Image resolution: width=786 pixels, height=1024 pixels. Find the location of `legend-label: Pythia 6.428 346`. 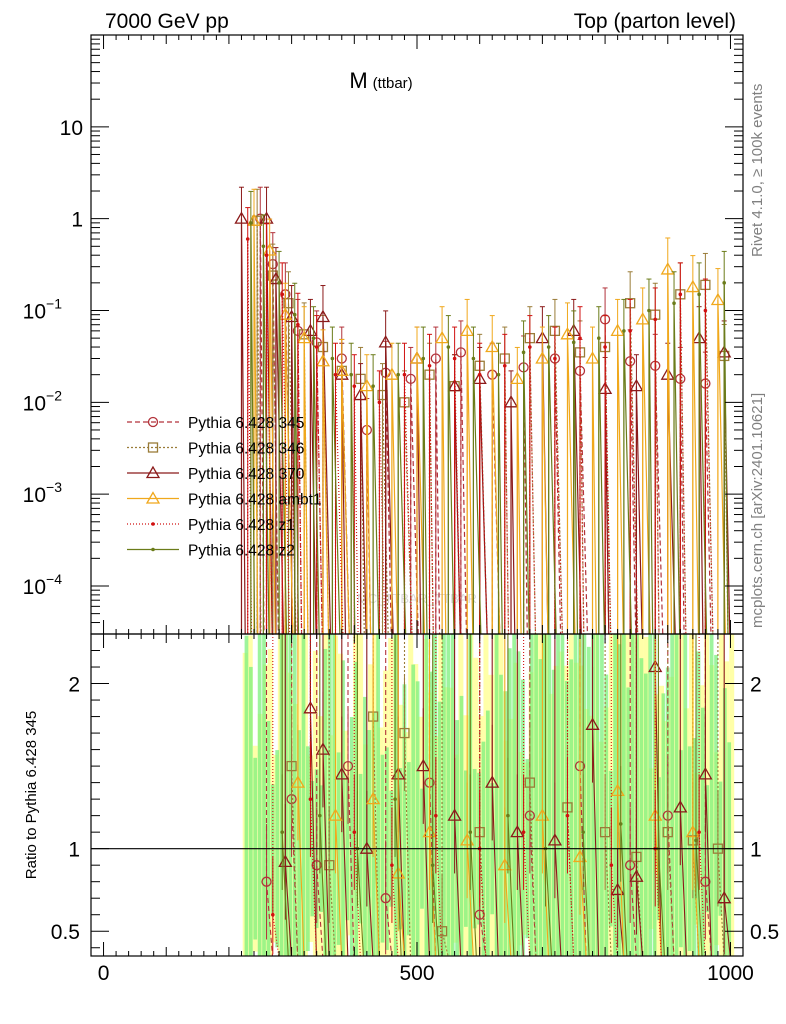

legend-label: Pythia 6.428 346 is located at coordinates (246, 449).